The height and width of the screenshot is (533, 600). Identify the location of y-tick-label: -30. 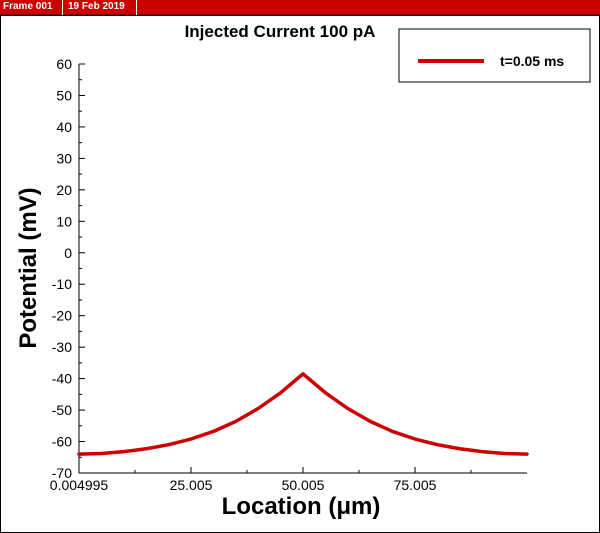
(62, 347).